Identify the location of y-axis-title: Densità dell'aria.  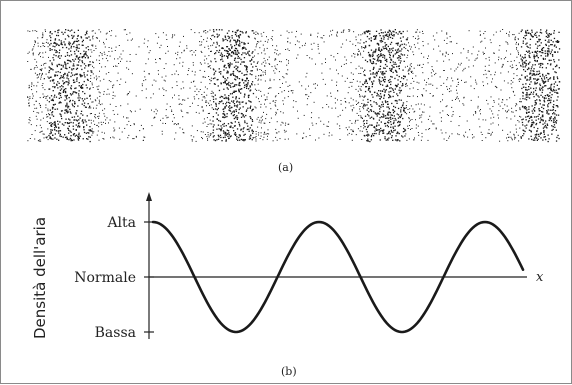
(40, 278).